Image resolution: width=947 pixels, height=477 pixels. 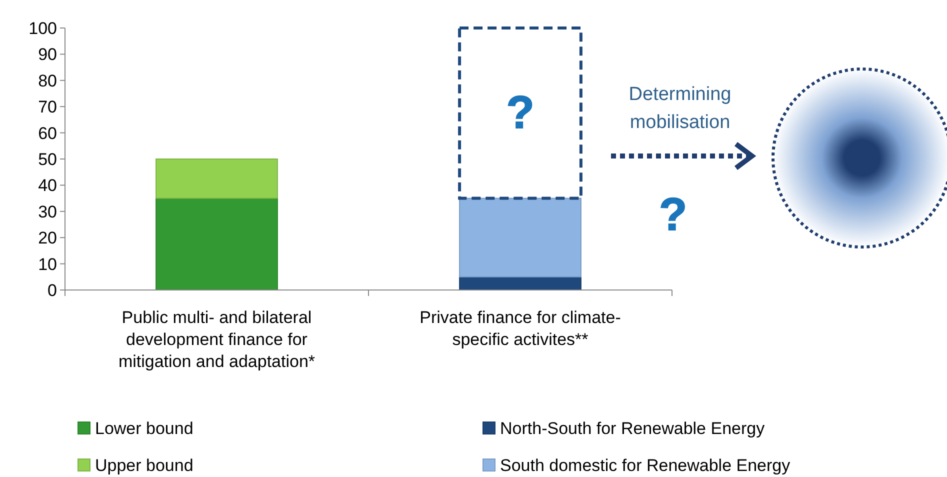 What do you see at coordinates (47, 80) in the screenshot?
I see `y-tick-label: 80` at bounding box center [47, 80].